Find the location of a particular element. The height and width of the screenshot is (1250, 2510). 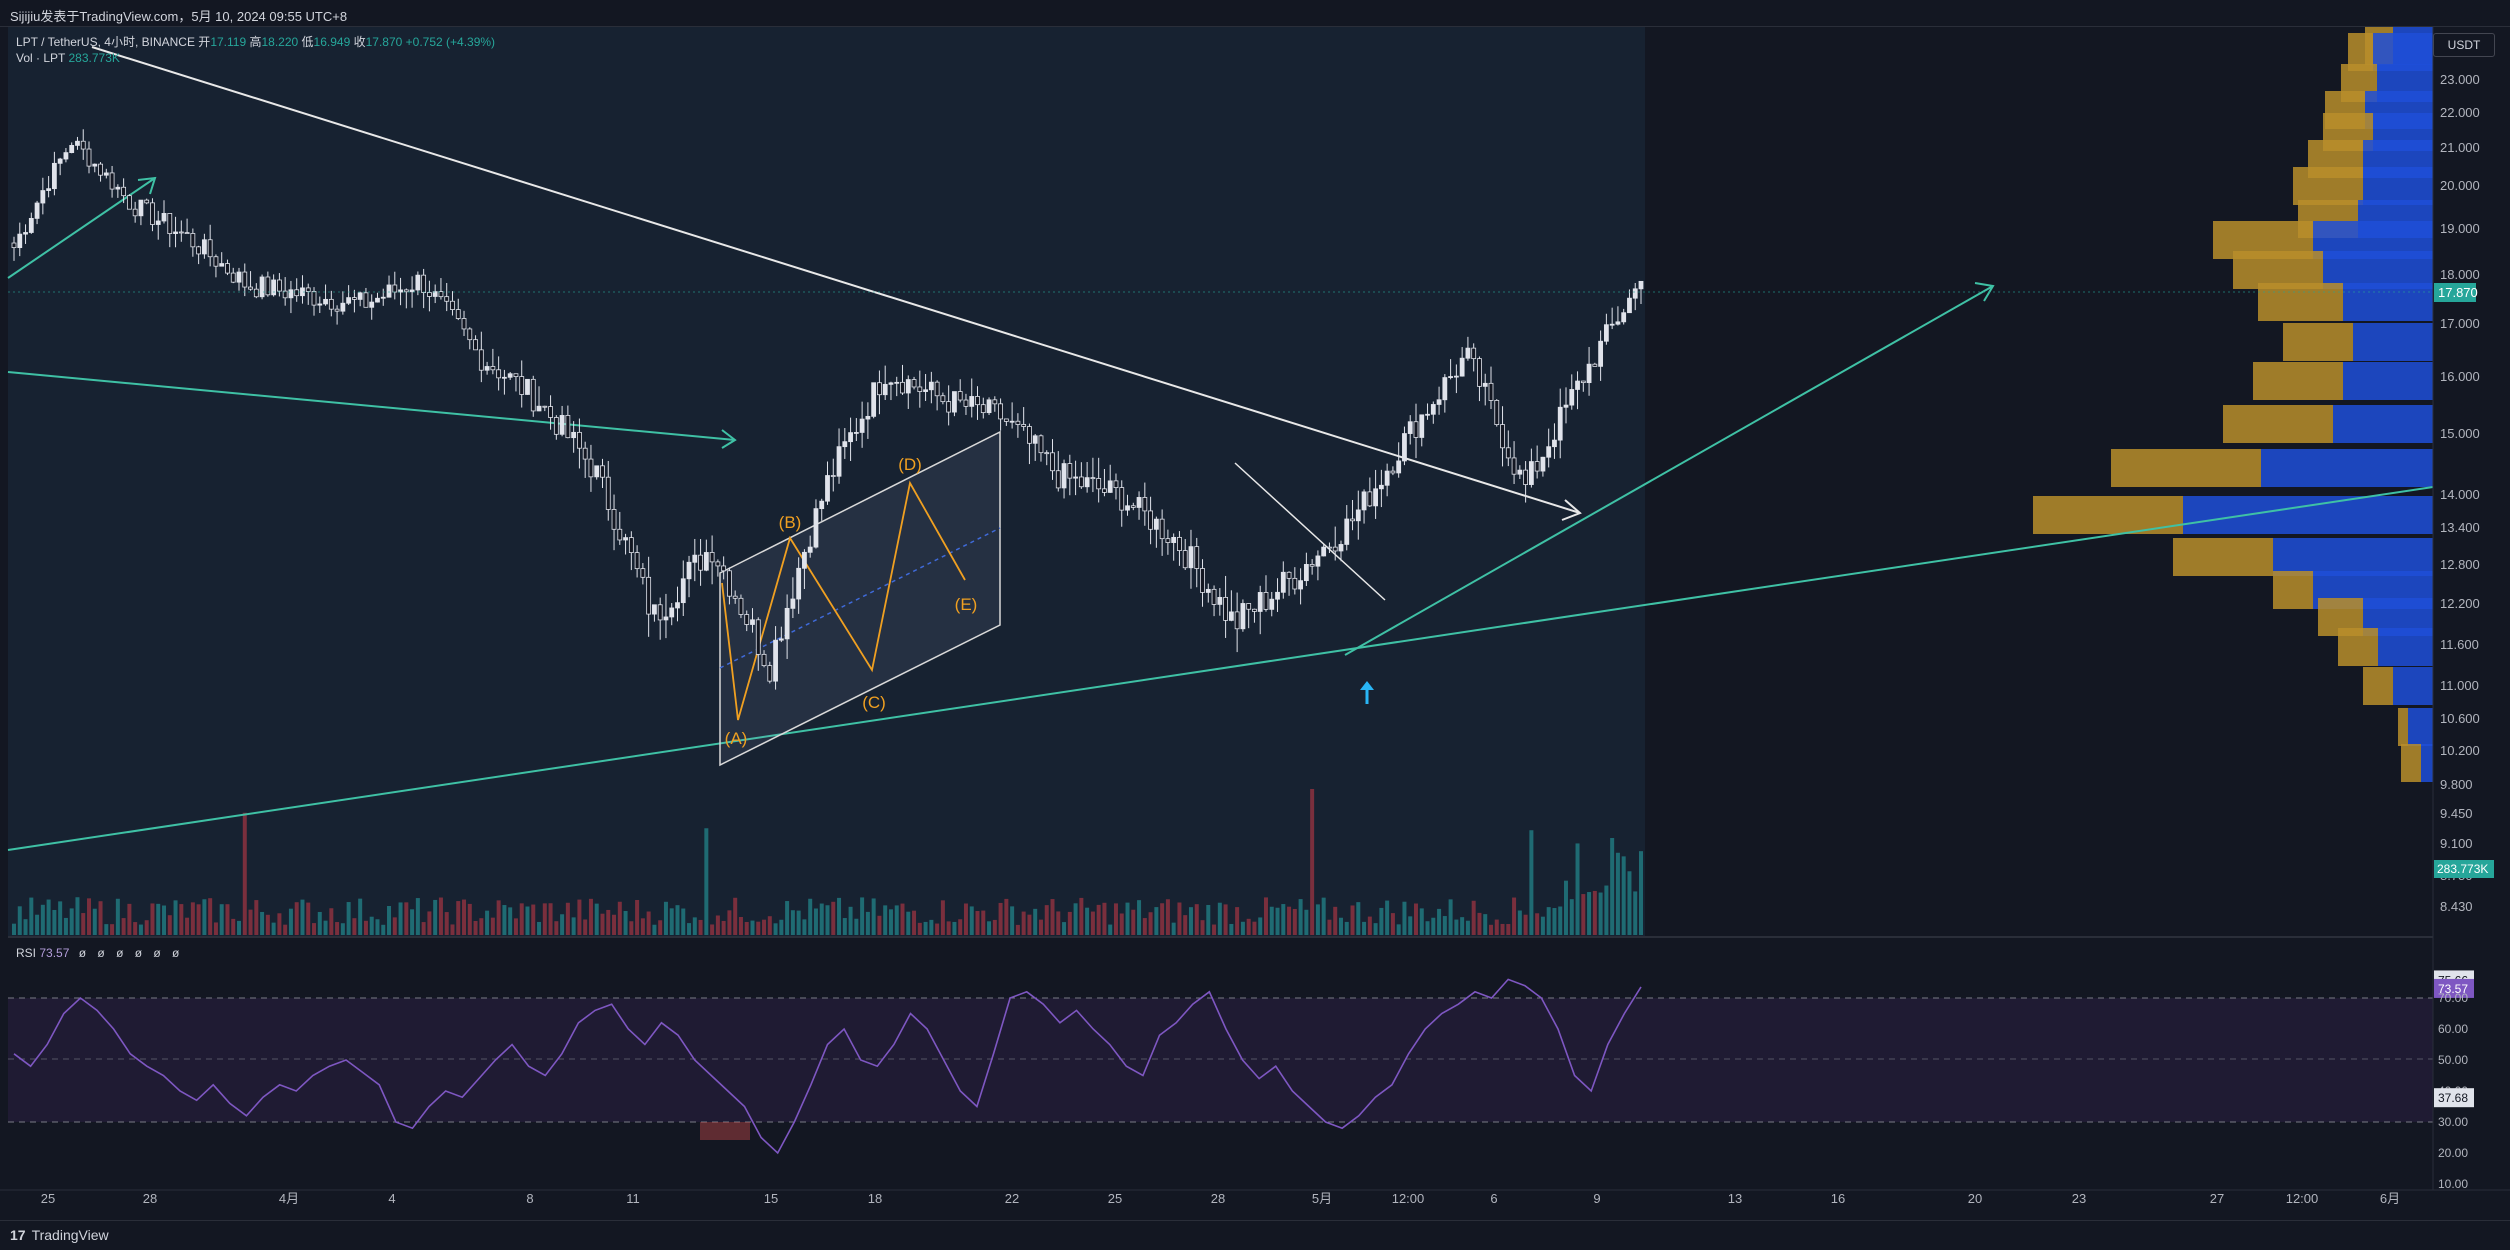

rsi-current-tag is located at coordinates (2454, 988).